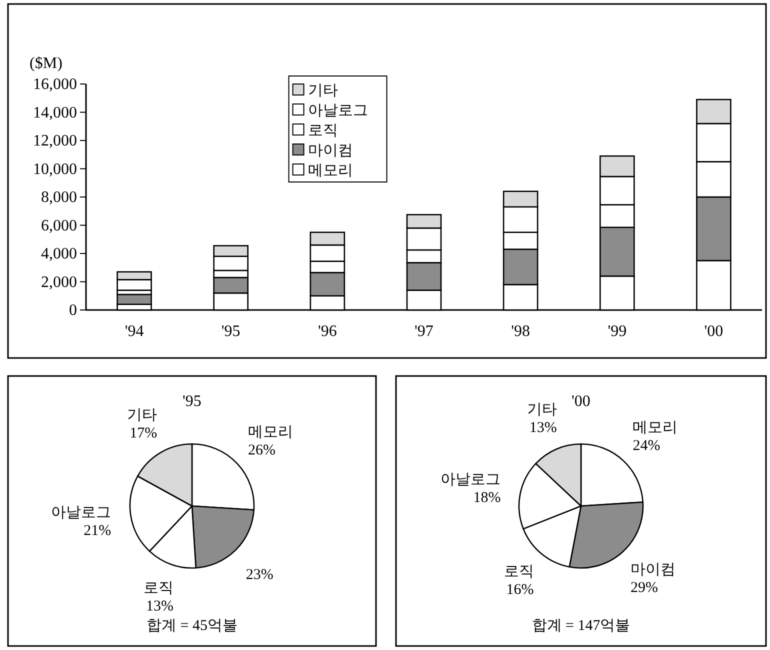 The image size is (770, 650). What do you see at coordinates (581, 401) in the screenshot?
I see `chart-title: '00` at bounding box center [581, 401].